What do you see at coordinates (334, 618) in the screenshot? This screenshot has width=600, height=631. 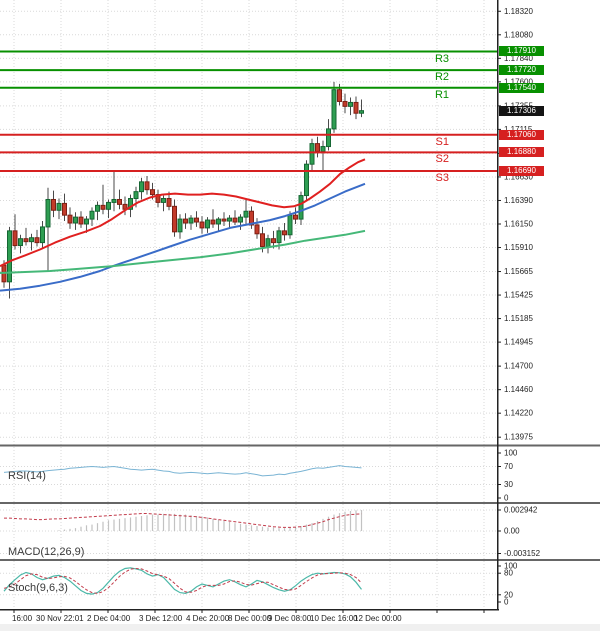 I see `time-tick-label: 10 Dec 16:00` at bounding box center [334, 618].